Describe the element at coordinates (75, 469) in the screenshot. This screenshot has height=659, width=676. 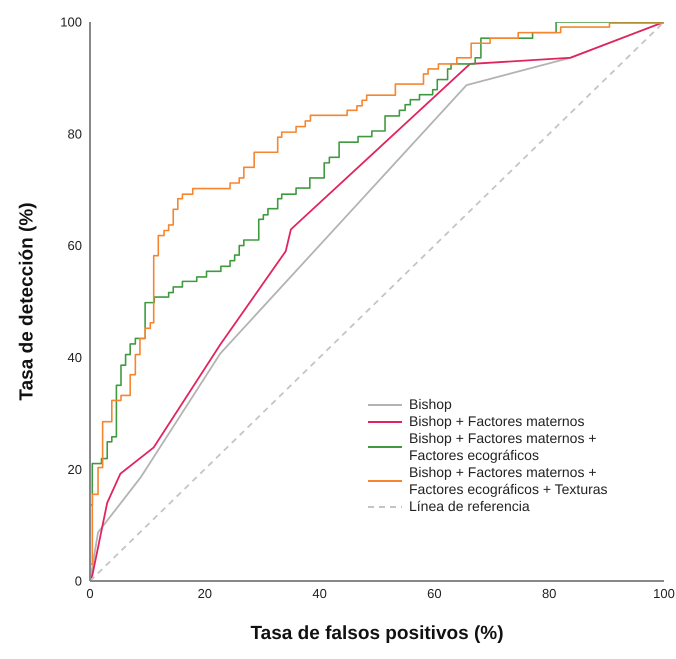
I see `y-tick-label: 20` at that location.